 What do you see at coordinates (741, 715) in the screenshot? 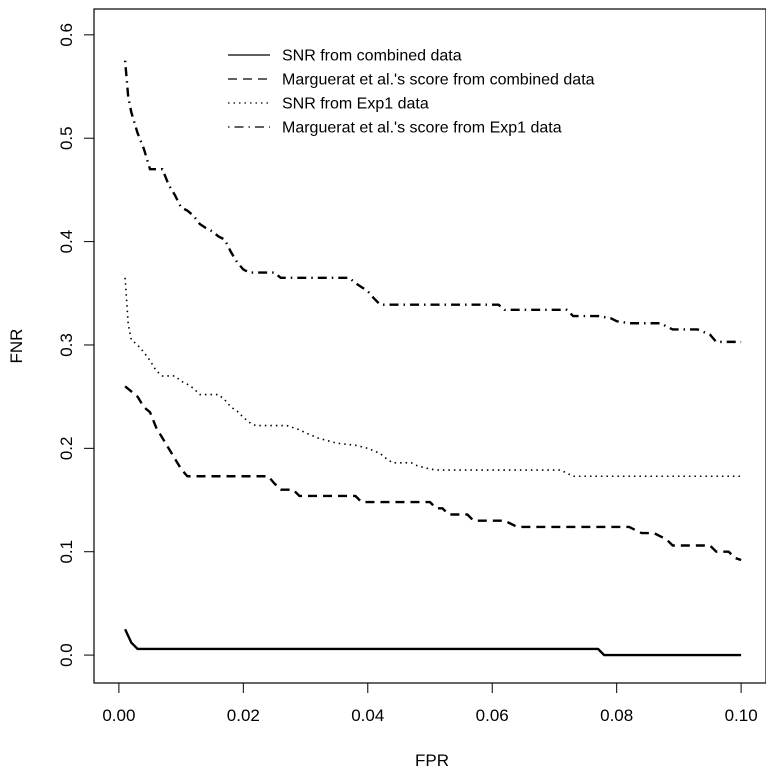
I see `x-tick-label: 0.10` at bounding box center [741, 715].